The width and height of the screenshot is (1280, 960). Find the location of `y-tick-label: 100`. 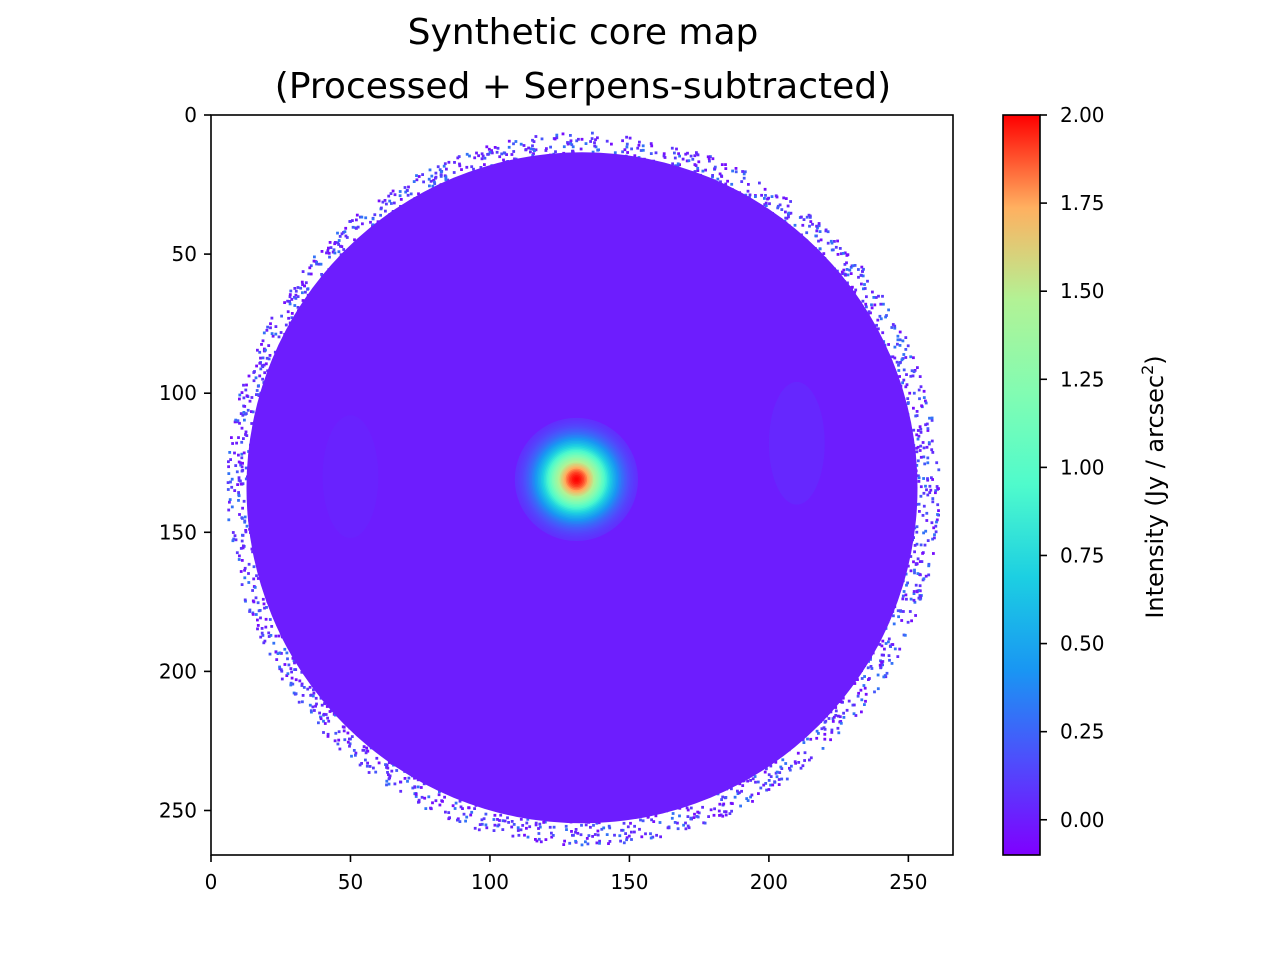

y-tick-label: 100 is located at coordinates (178, 393).